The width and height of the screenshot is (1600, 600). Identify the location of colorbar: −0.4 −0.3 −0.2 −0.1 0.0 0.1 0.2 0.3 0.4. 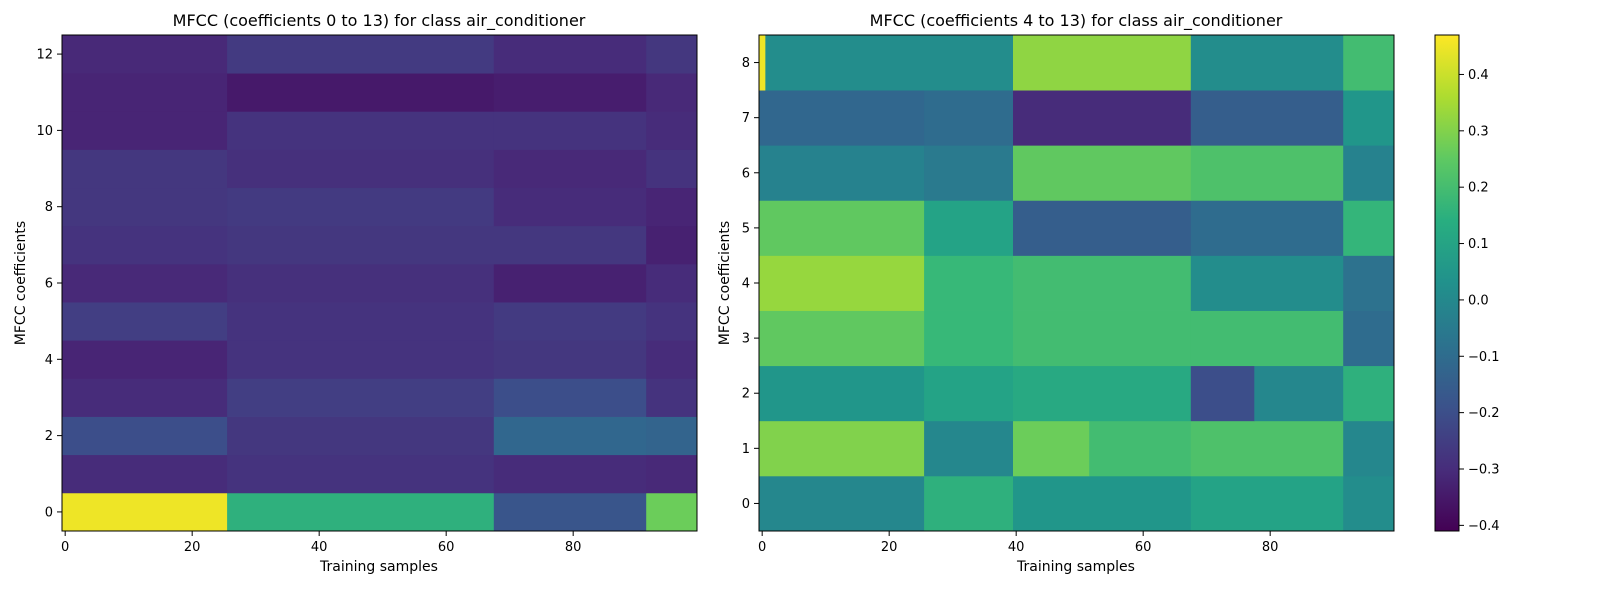
(1467, 284).